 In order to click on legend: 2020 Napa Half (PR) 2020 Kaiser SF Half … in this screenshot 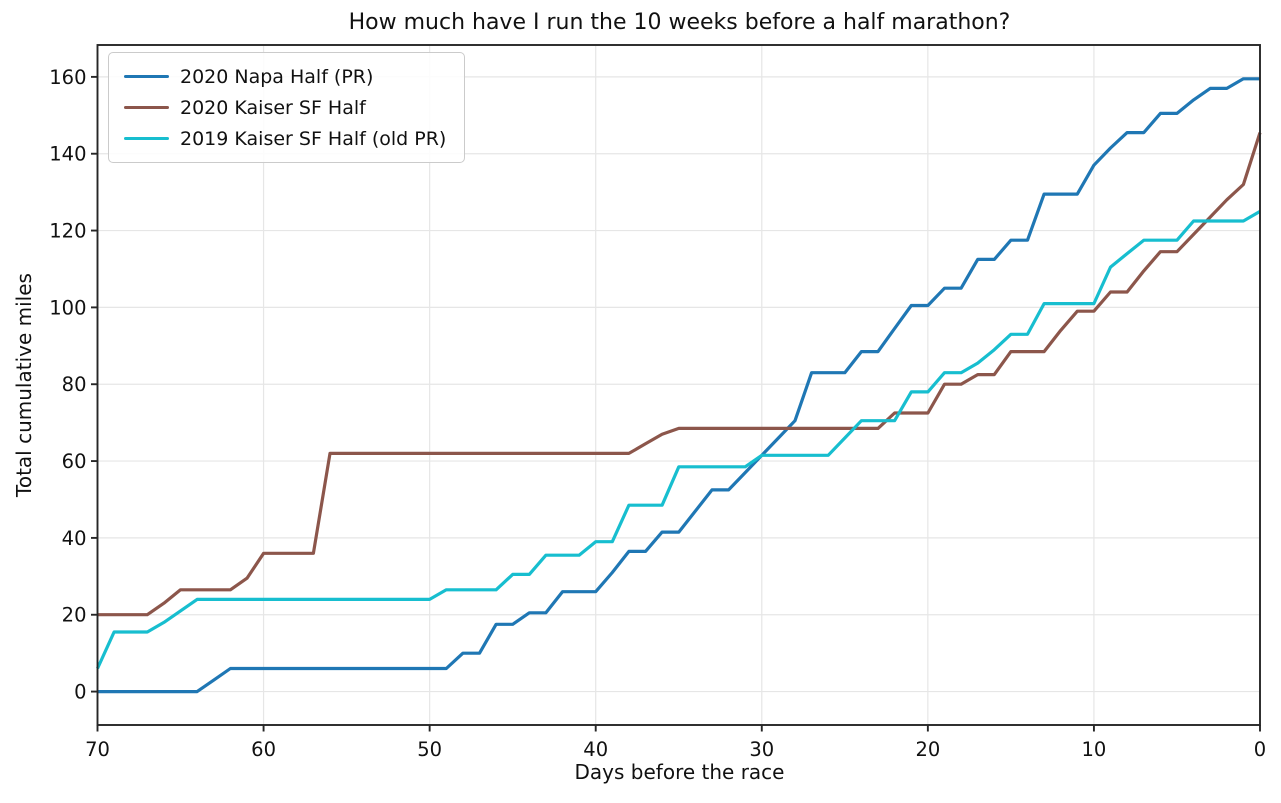, I will do `click(287, 107)`.